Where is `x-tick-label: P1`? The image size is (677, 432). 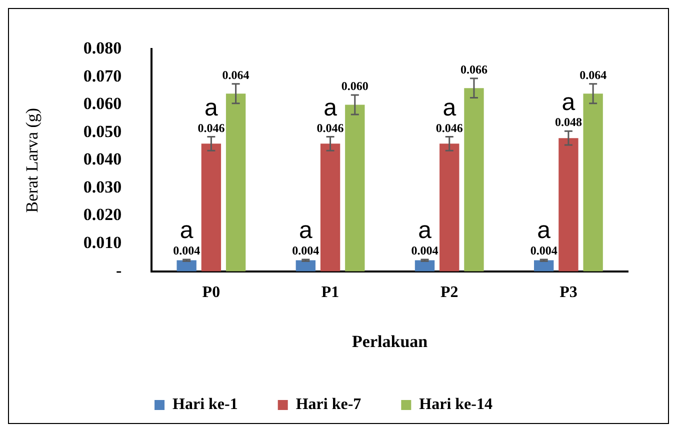 x-tick-label: P1 is located at coordinates (330, 293).